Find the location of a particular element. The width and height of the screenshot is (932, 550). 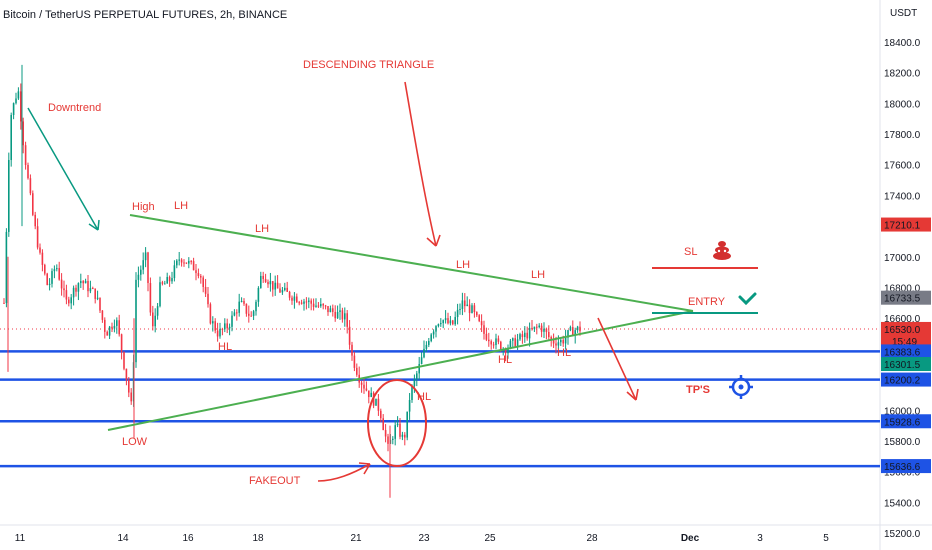

x-tick-label: 3 is located at coordinates (760, 538).